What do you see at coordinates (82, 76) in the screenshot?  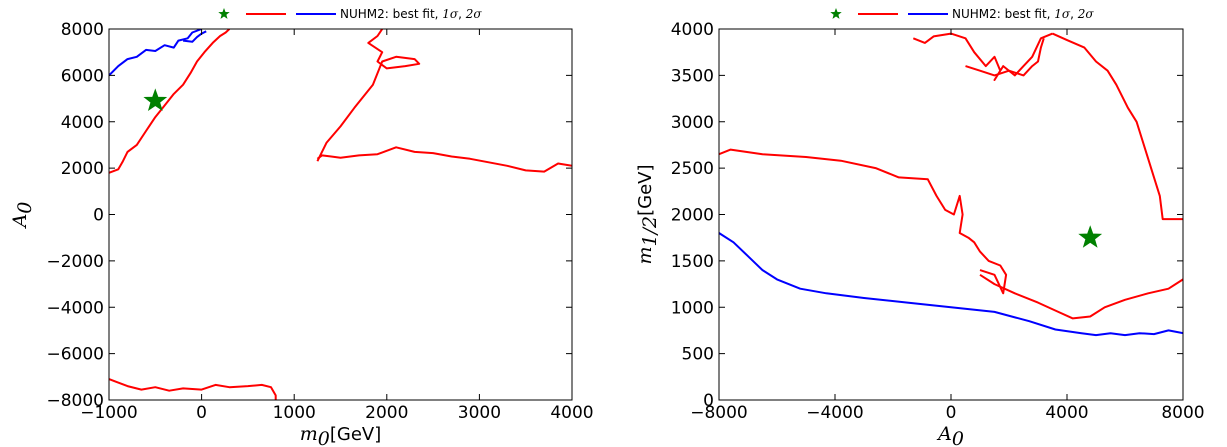 I see `chart-0-y-tick-label-7: 6000` at bounding box center [82, 76].